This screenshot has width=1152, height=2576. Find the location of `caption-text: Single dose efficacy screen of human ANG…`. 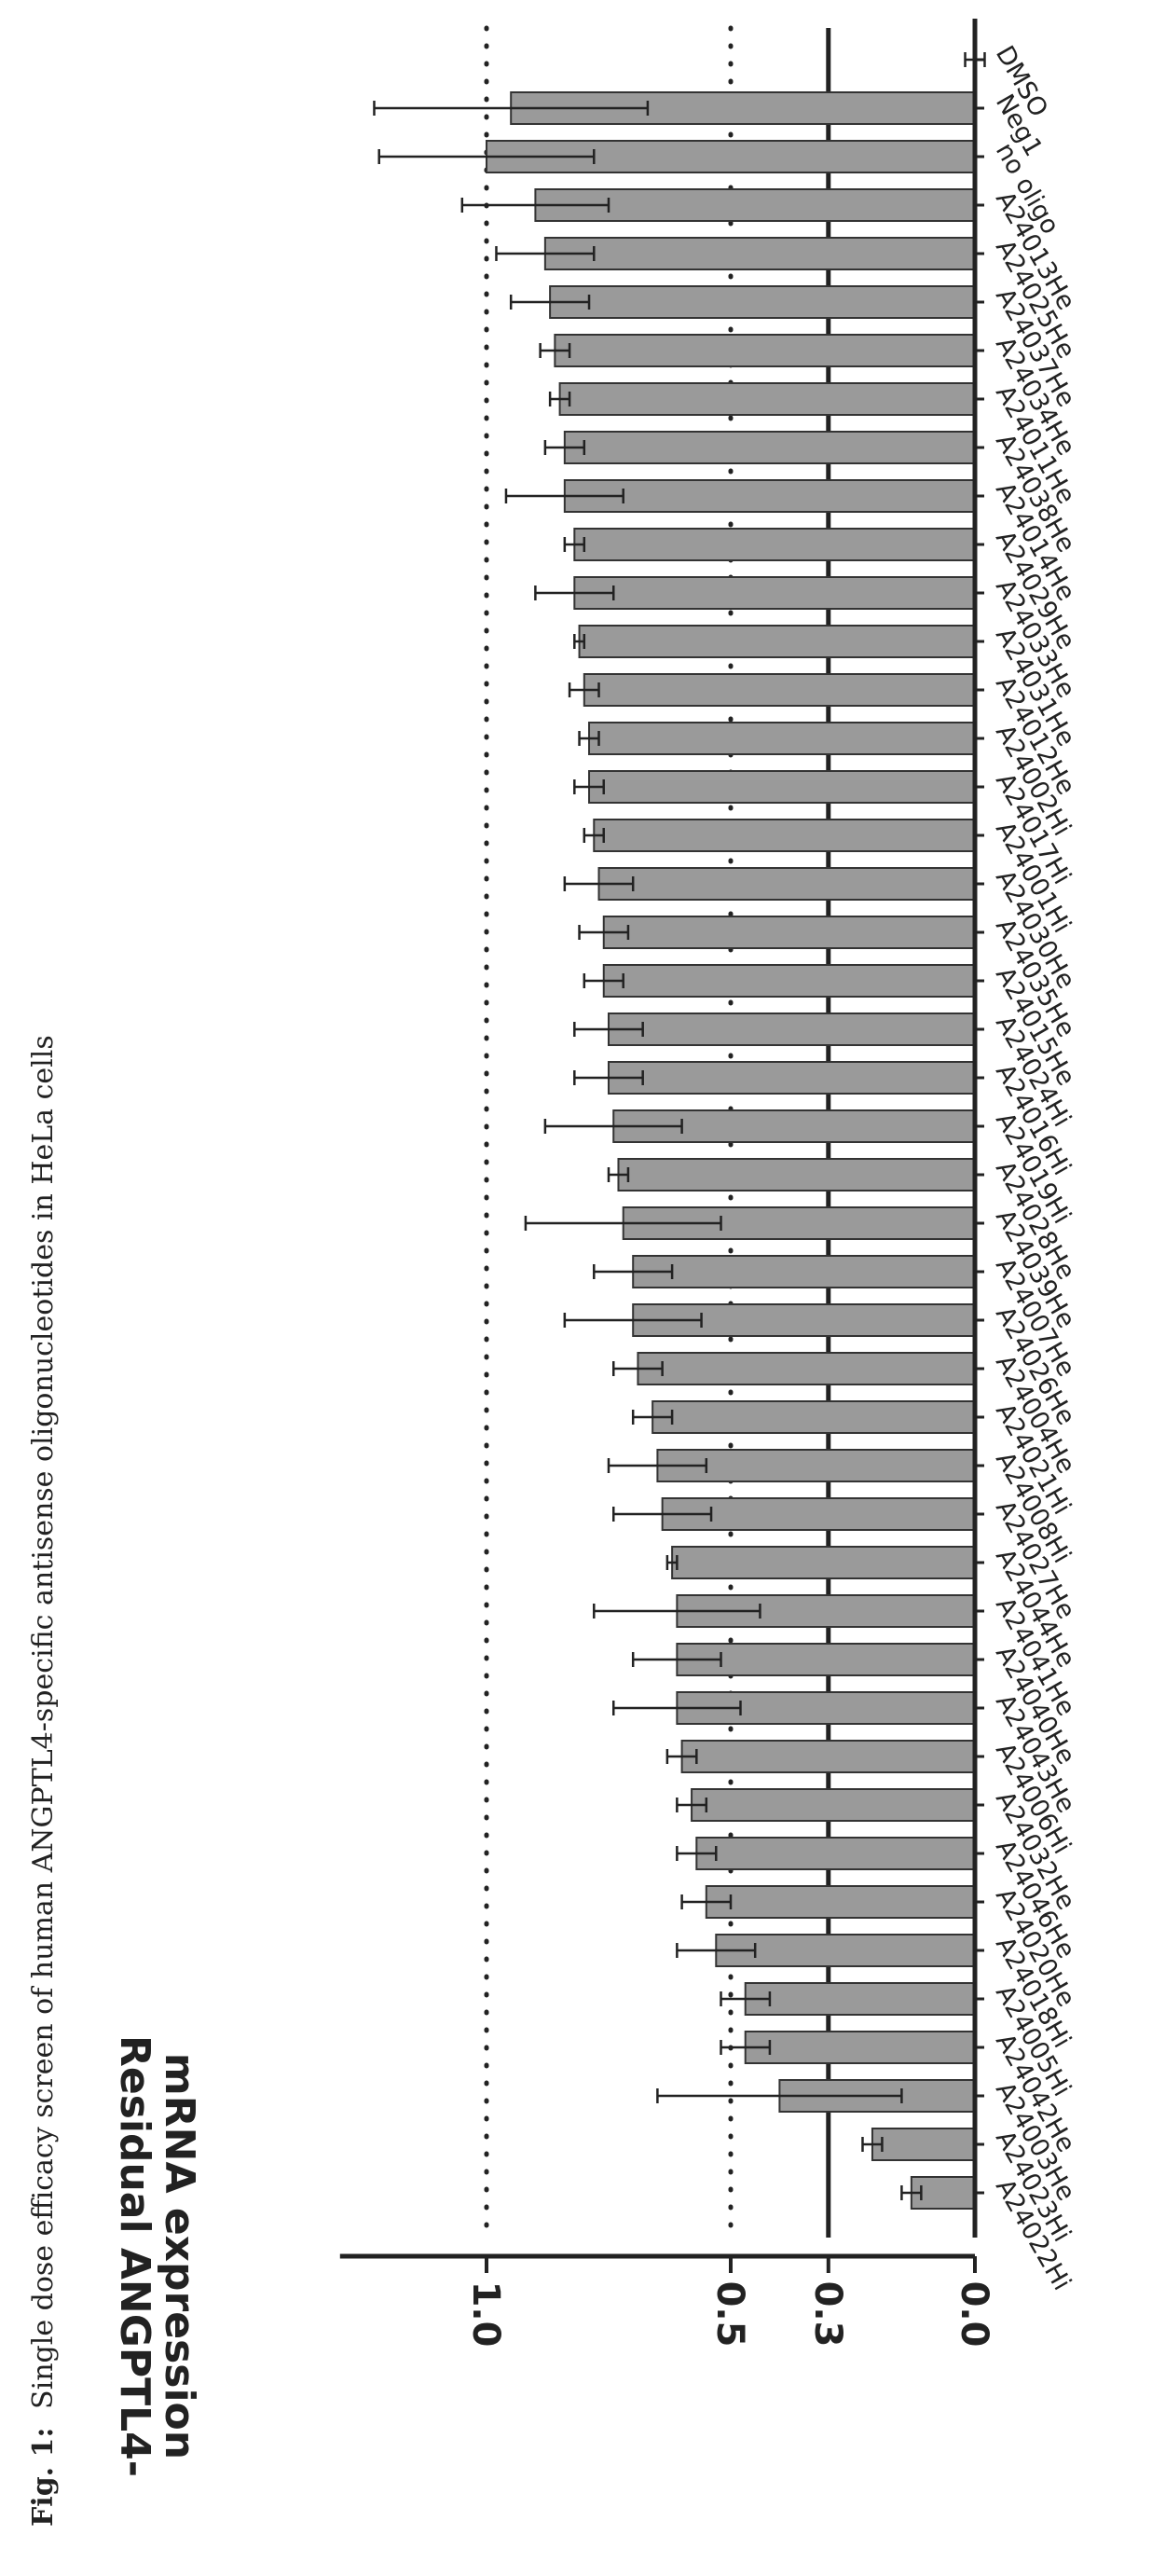

caption-text: Single dose efficacy screen of human ANG… is located at coordinates (43, 1722).